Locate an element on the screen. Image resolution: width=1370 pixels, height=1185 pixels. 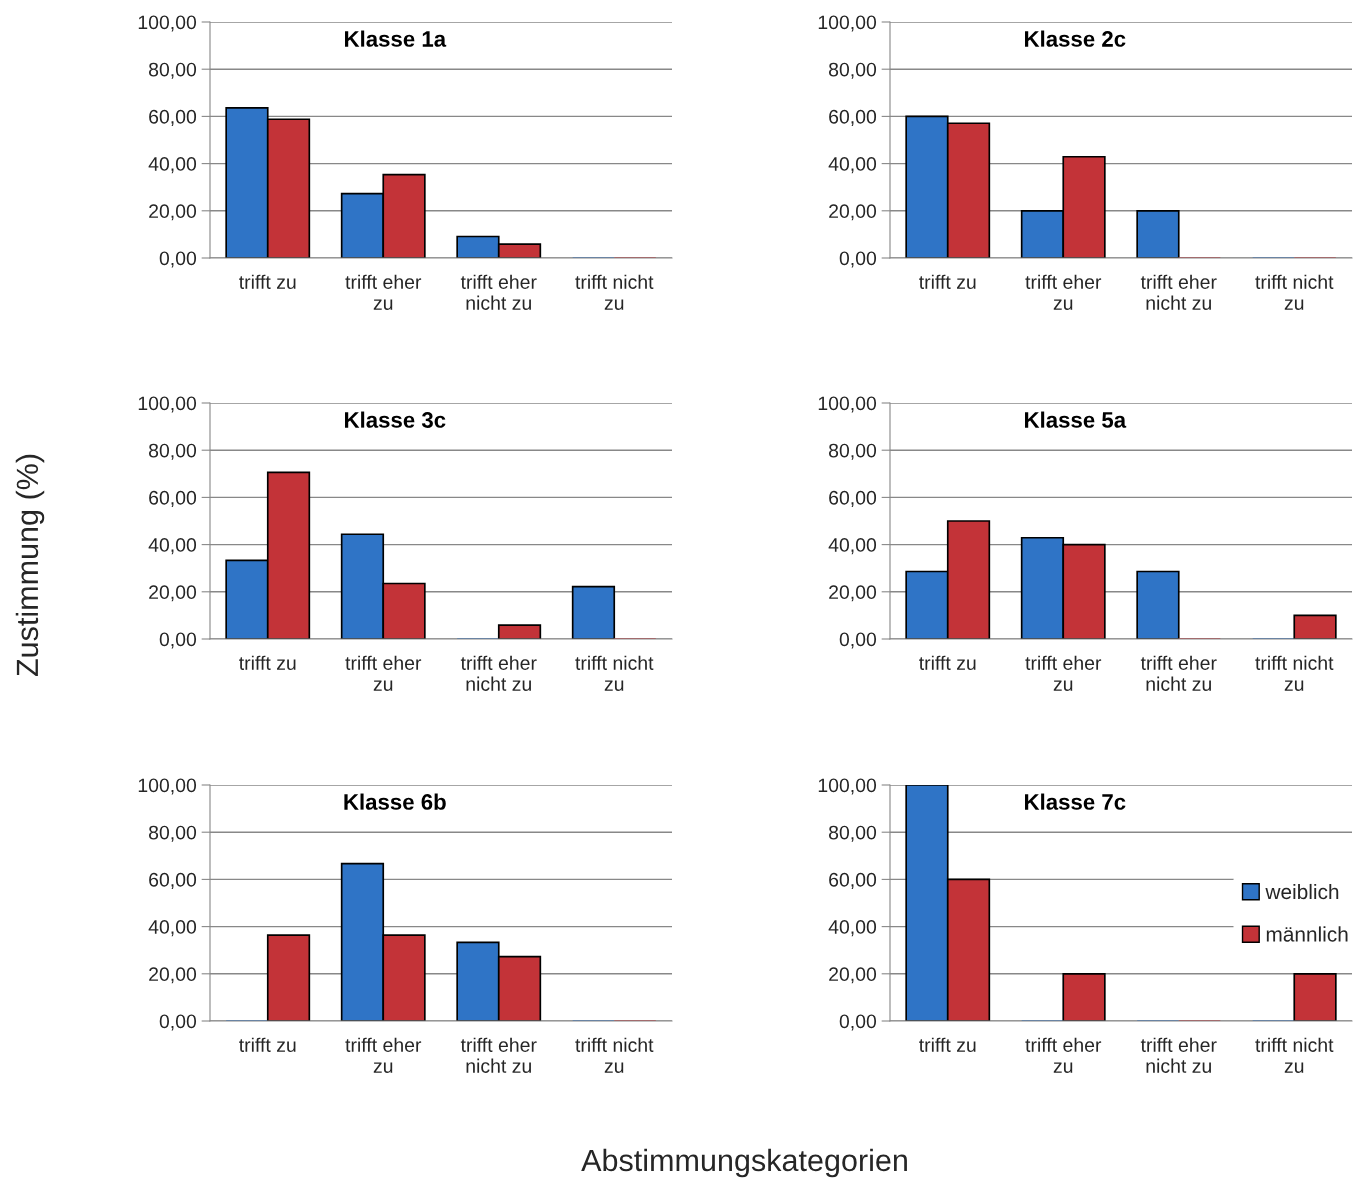
chart-title: Klasse 2c is located at coordinates (1075, 38).